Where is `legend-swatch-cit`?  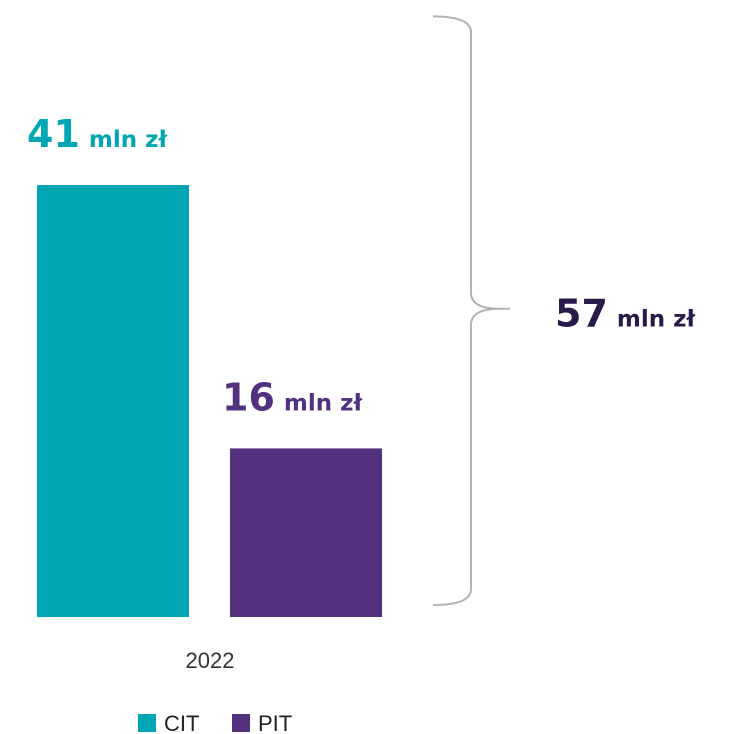 legend-swatch-cit is located at coordinates (147, 723).